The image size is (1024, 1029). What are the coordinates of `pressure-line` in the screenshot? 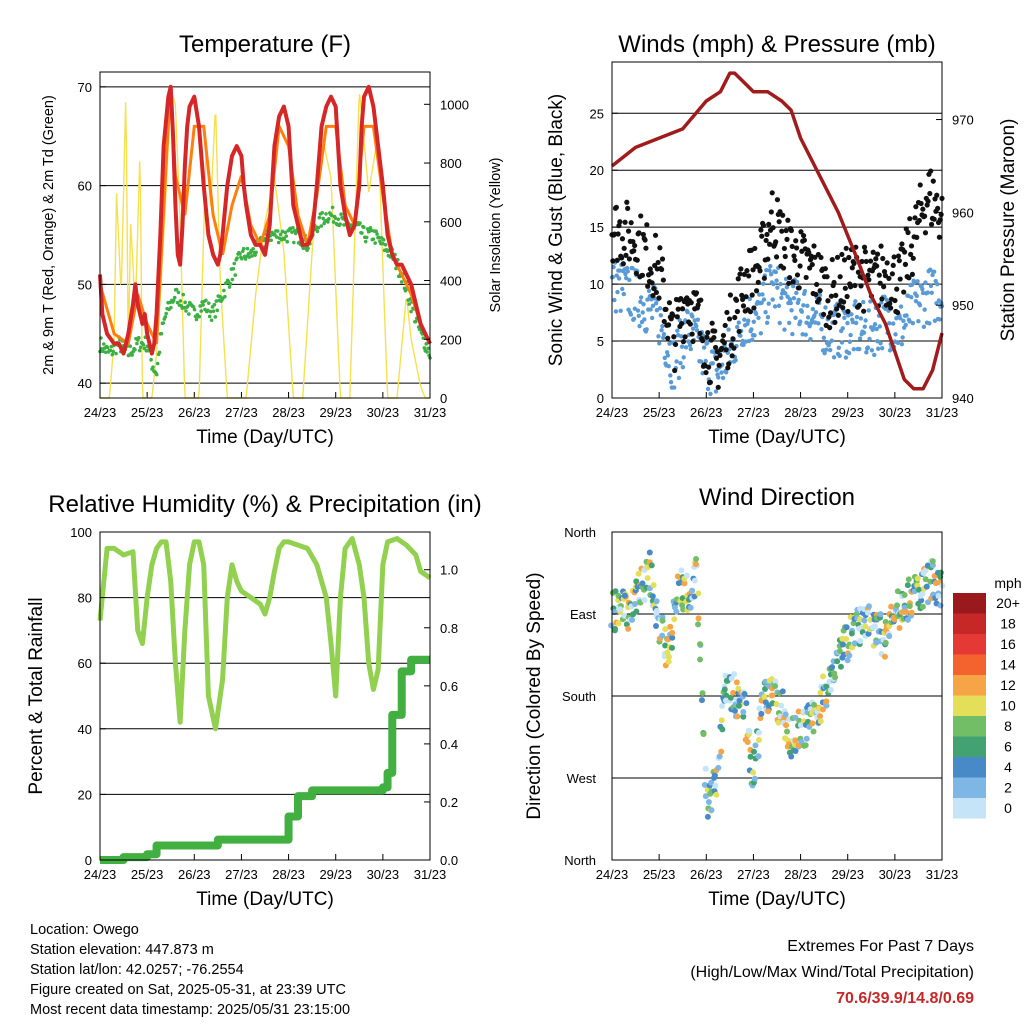 It's located at (777, 231).